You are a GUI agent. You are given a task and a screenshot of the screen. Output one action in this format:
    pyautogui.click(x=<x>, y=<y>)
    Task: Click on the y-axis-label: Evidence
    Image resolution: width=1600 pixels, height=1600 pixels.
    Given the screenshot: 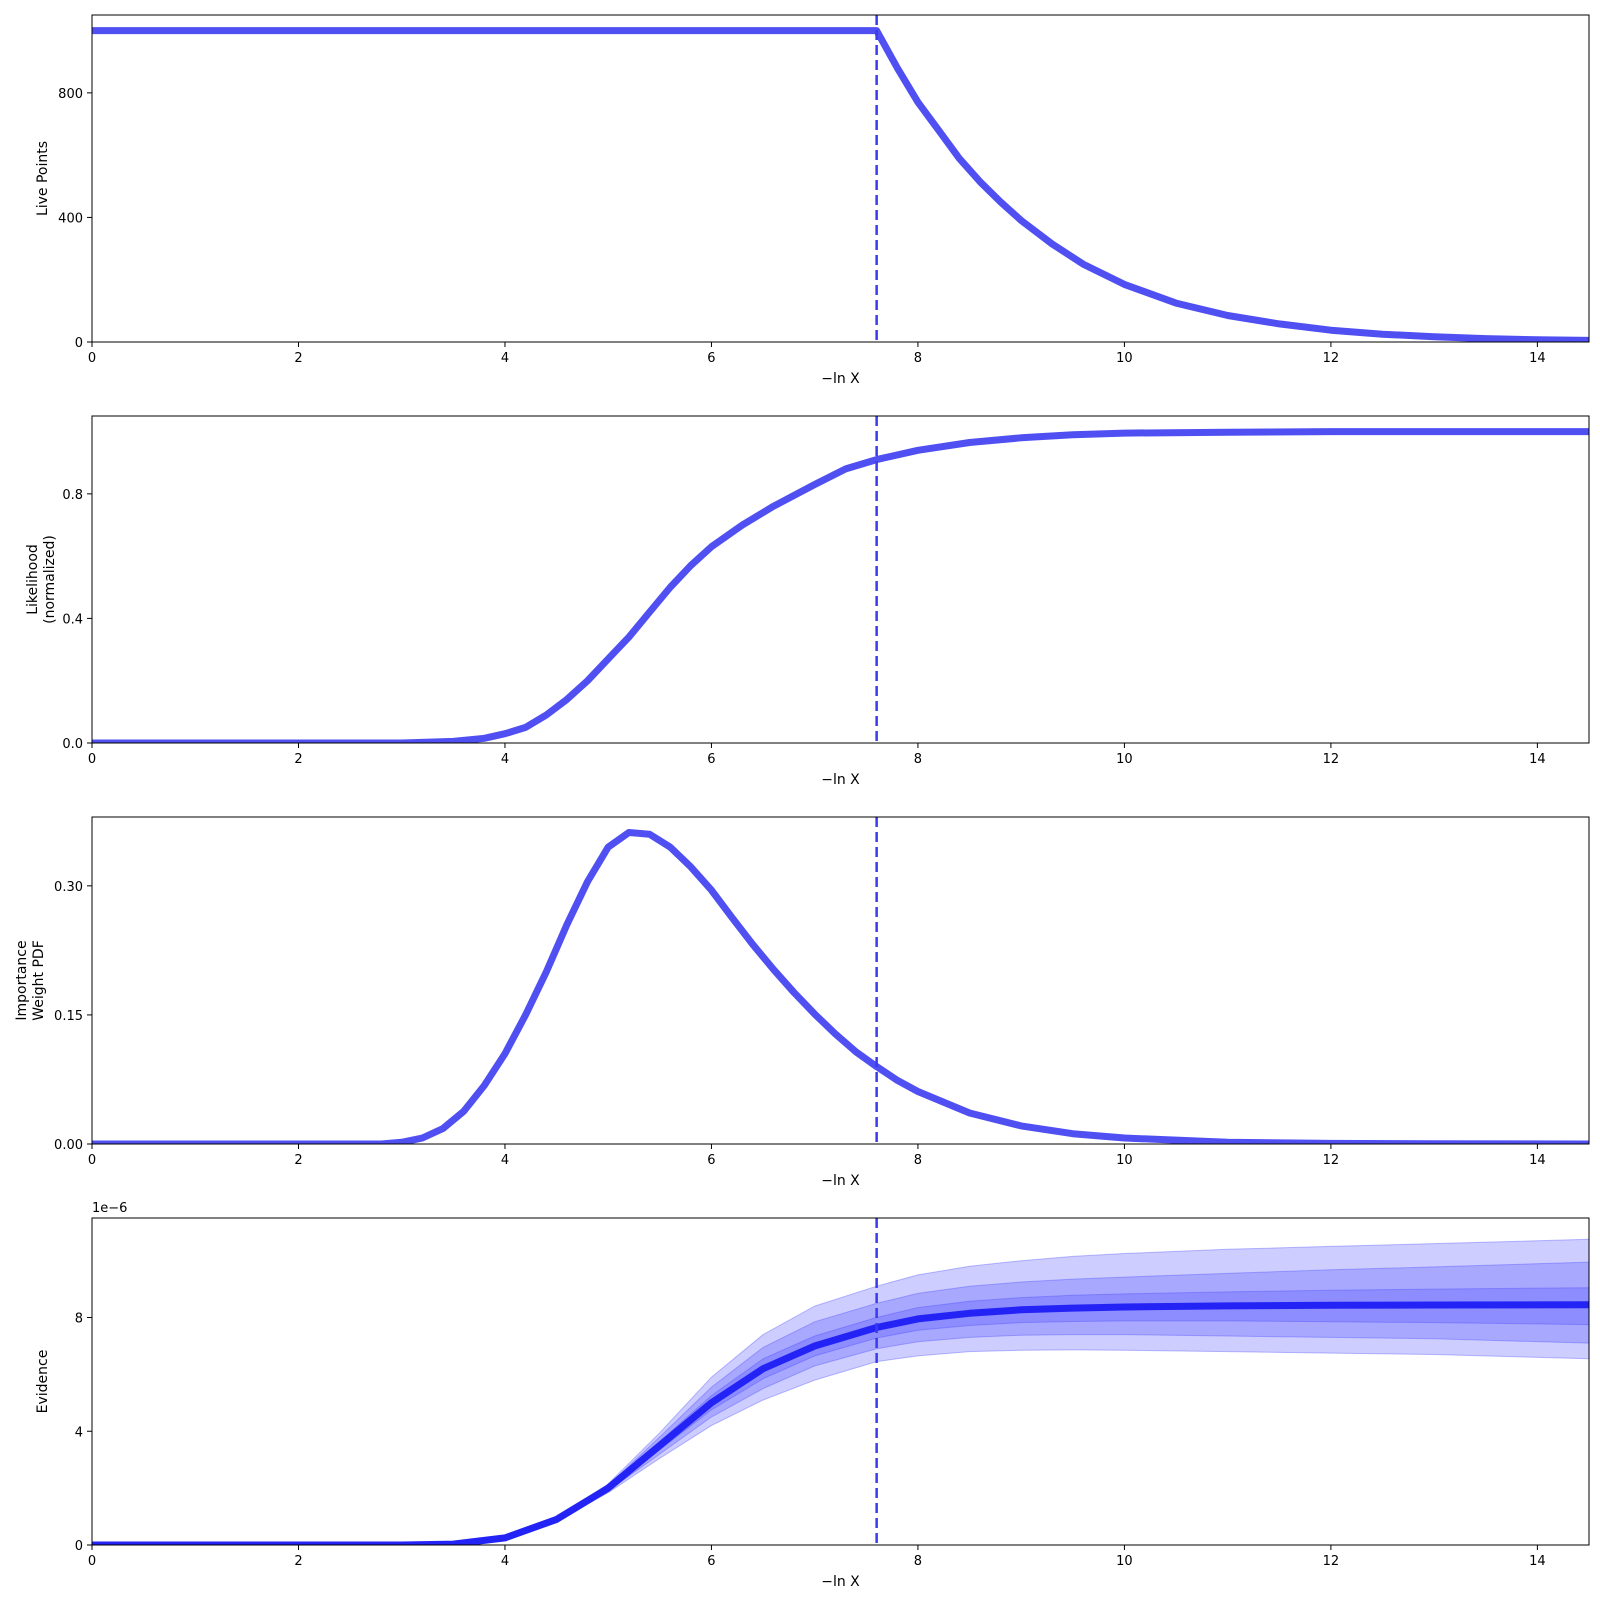 What is the action you would take?
    pyautogui.click(x=43, y=1382)
    